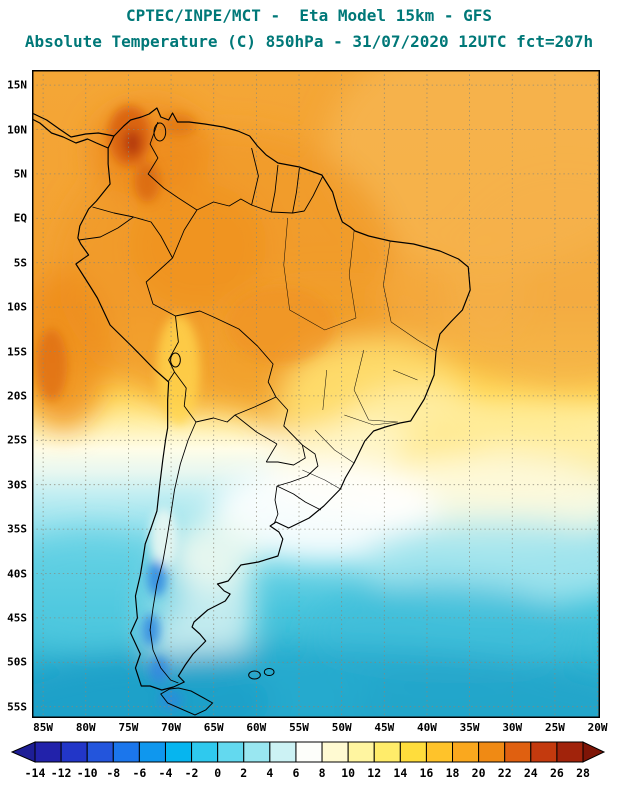 The image size is (618, 800). Describe the element at coordinates (384, 727) in the screenshot. I see `lon-tick-label: 45W` at that location.